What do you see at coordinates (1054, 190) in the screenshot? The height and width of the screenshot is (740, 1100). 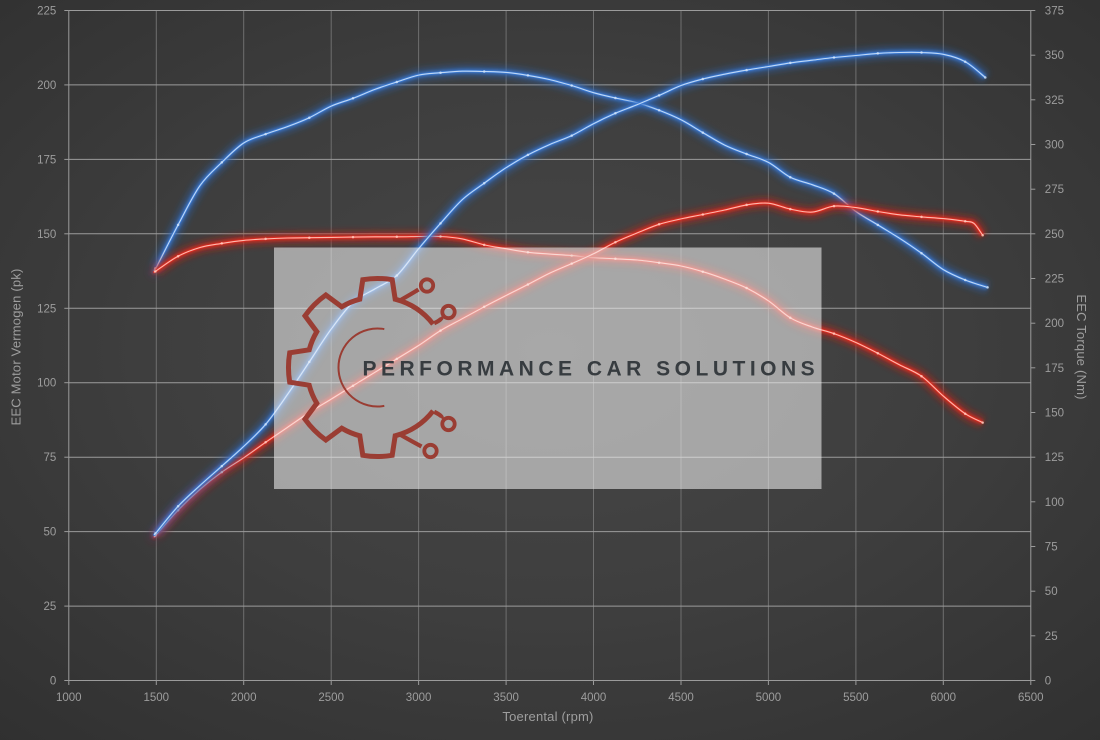 I see `svg-text: 275` at bounding box center [1054, 190].